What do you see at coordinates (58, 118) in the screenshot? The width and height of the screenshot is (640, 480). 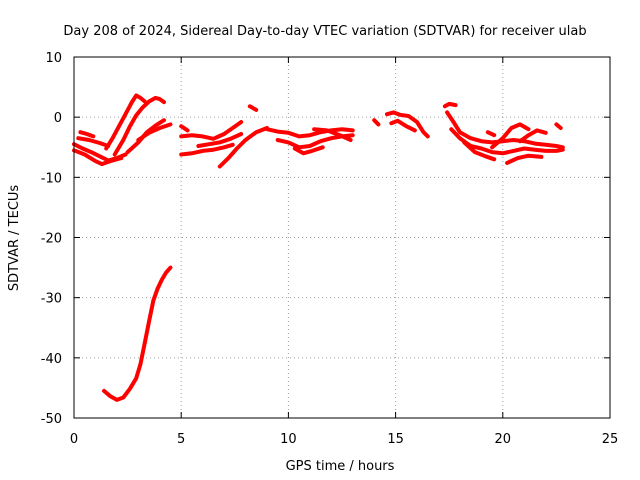 I see `y-tick-label: 0` at bounding box center [58, 118].